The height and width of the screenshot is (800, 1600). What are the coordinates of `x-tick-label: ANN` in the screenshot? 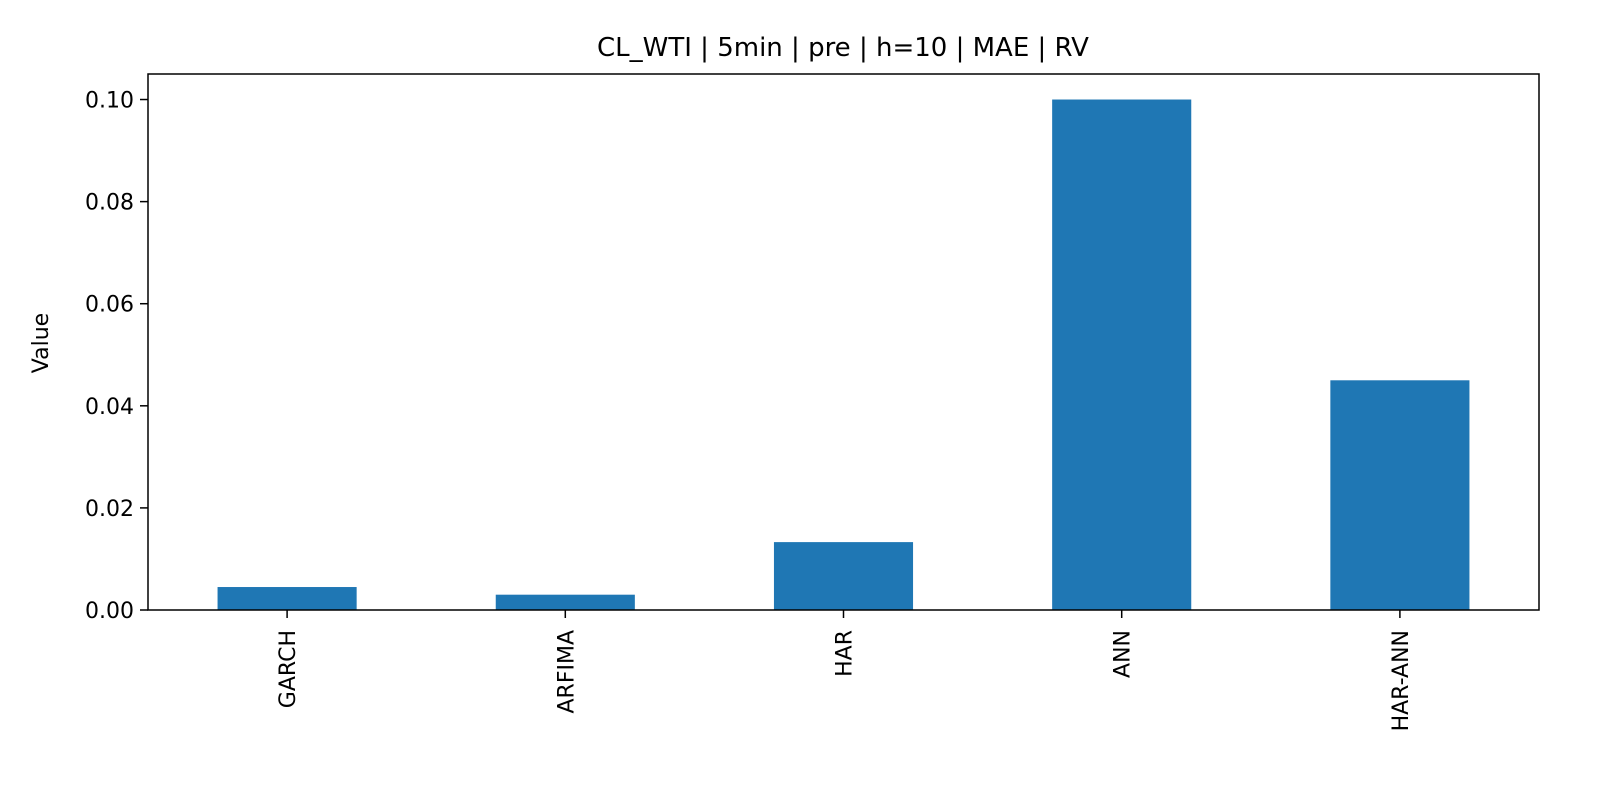 It's located at (1123, 654).